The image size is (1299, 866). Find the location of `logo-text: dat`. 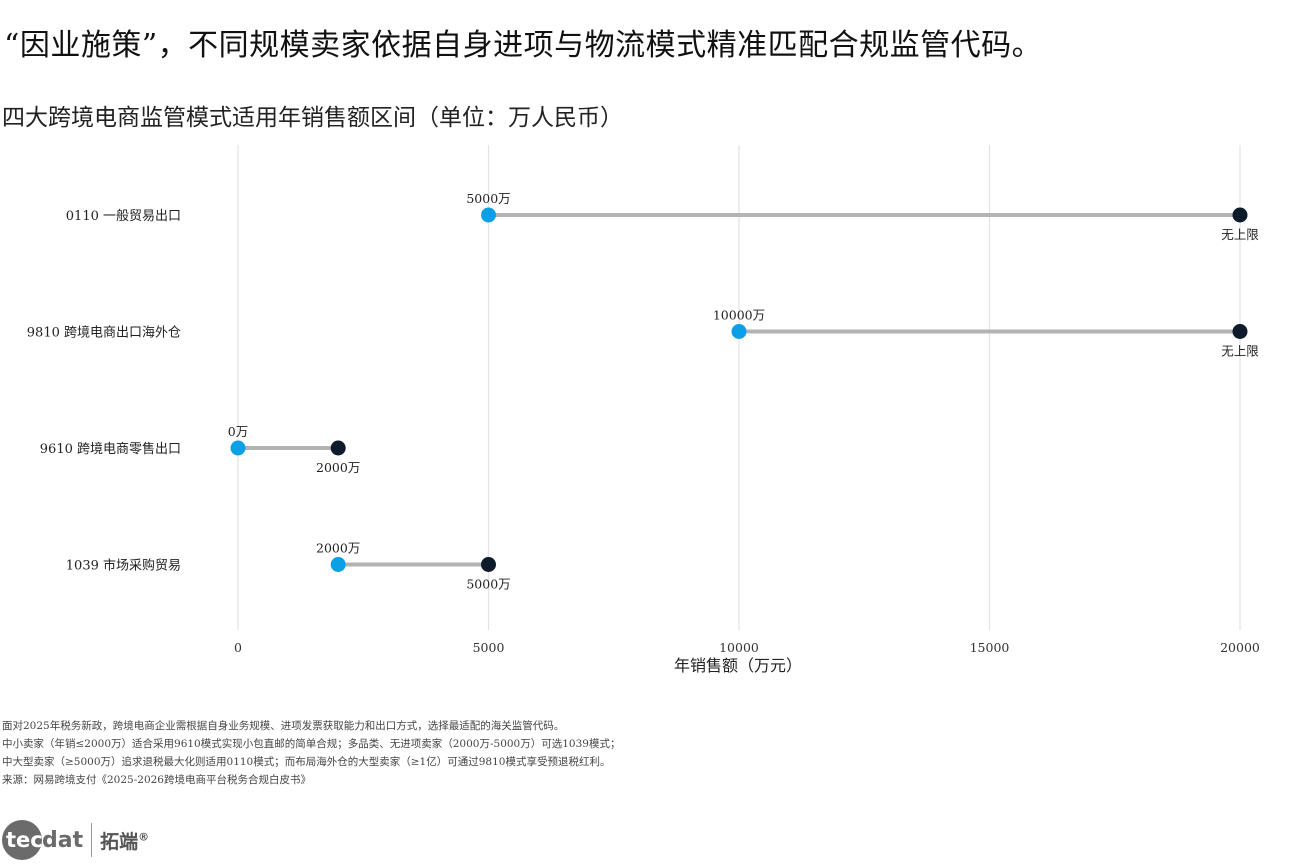

logo-text: dat is located at coordinates (63, 840).